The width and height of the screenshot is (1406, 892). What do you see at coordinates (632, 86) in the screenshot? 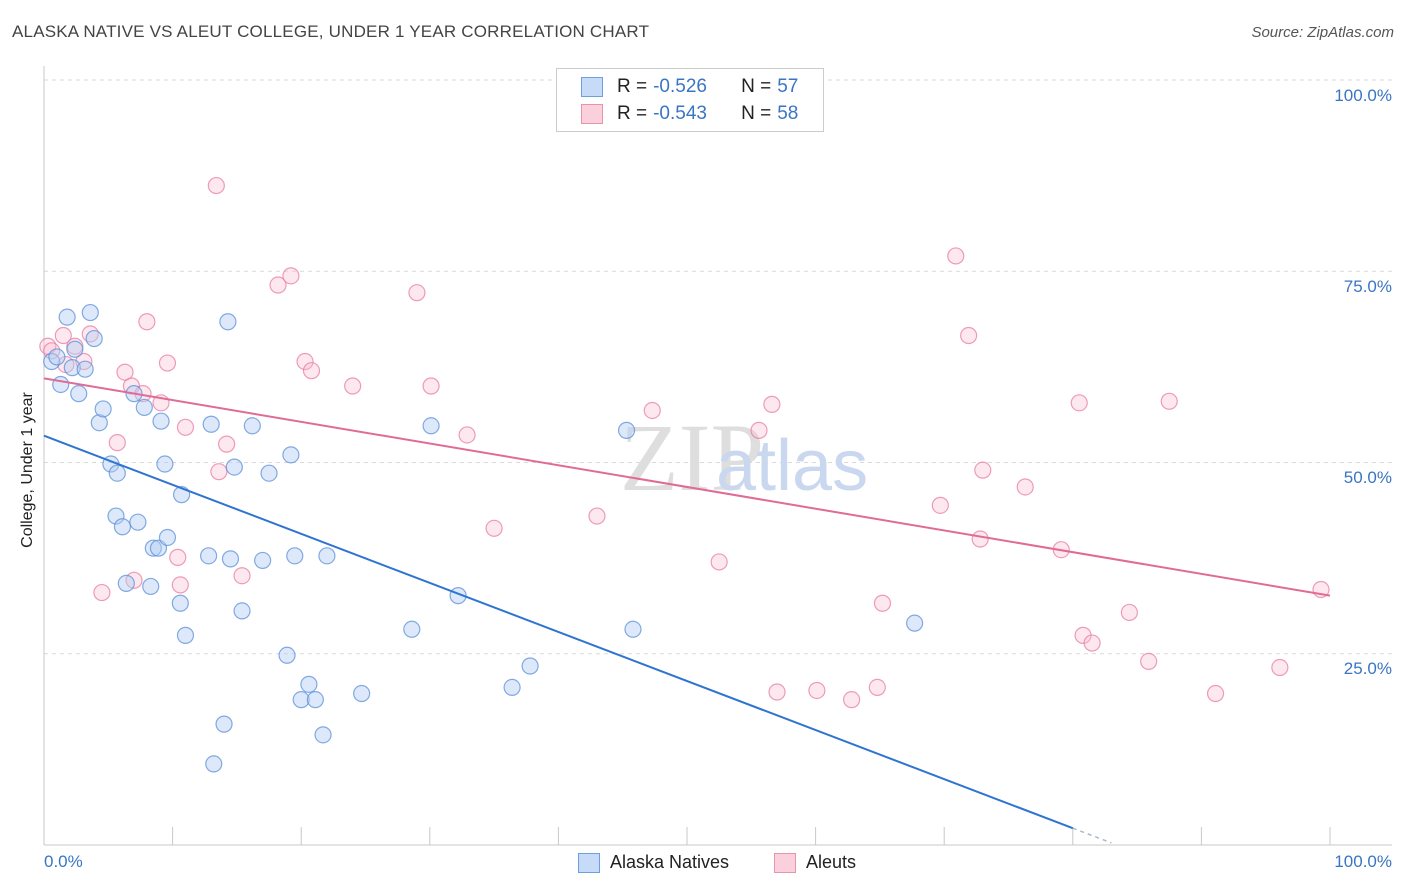
I see `r-label: R =` at bounding box center [632, 86].